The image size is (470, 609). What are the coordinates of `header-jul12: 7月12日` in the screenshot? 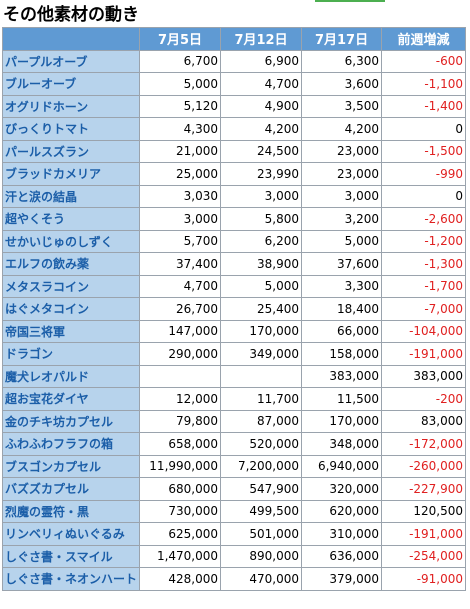 It's located at (261, 39).